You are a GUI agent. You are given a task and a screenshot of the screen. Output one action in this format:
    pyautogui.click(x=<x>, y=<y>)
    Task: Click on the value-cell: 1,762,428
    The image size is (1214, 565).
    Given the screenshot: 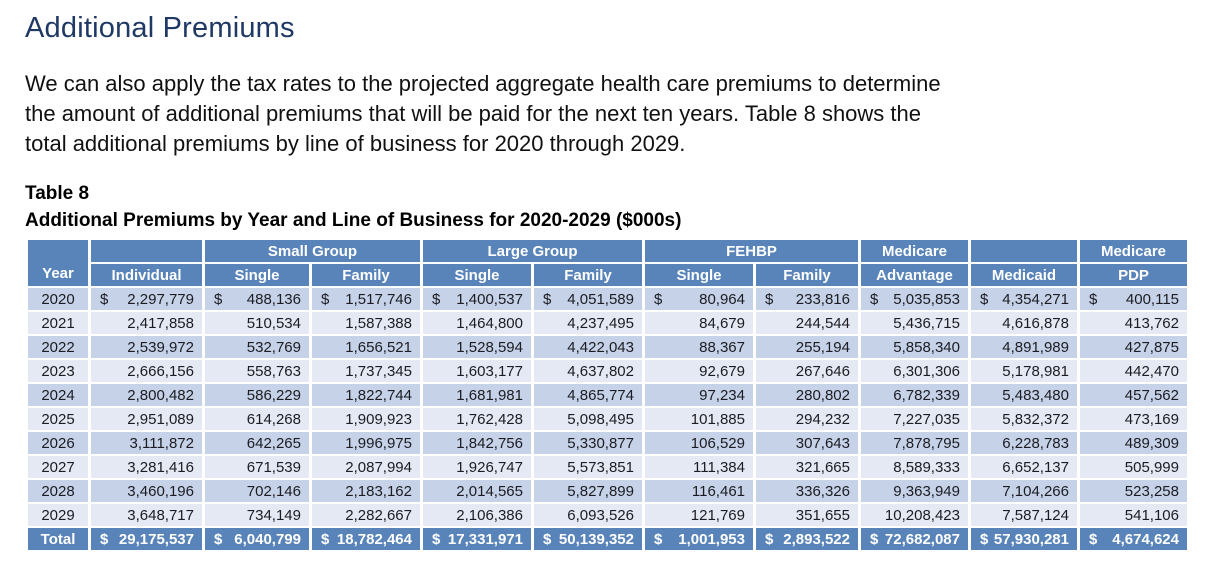 What is the action you would take?
    pyautogui.click(x=477, y=419)
    